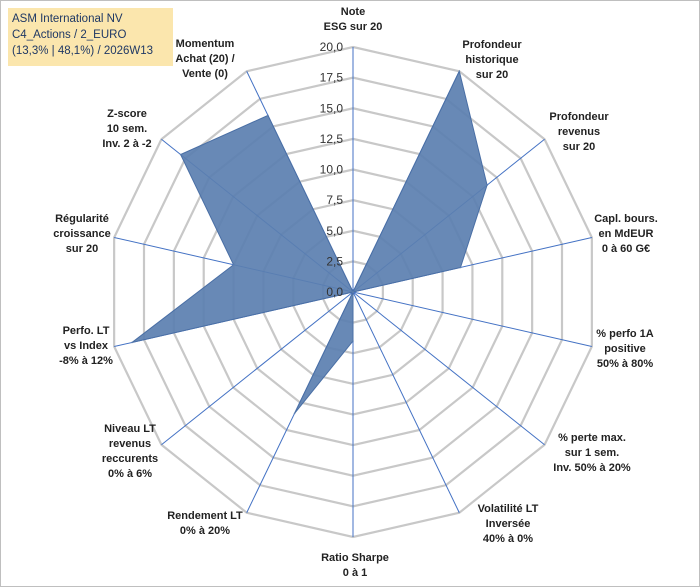  I want to click on axis-label-line: historique, so click(491, 60).